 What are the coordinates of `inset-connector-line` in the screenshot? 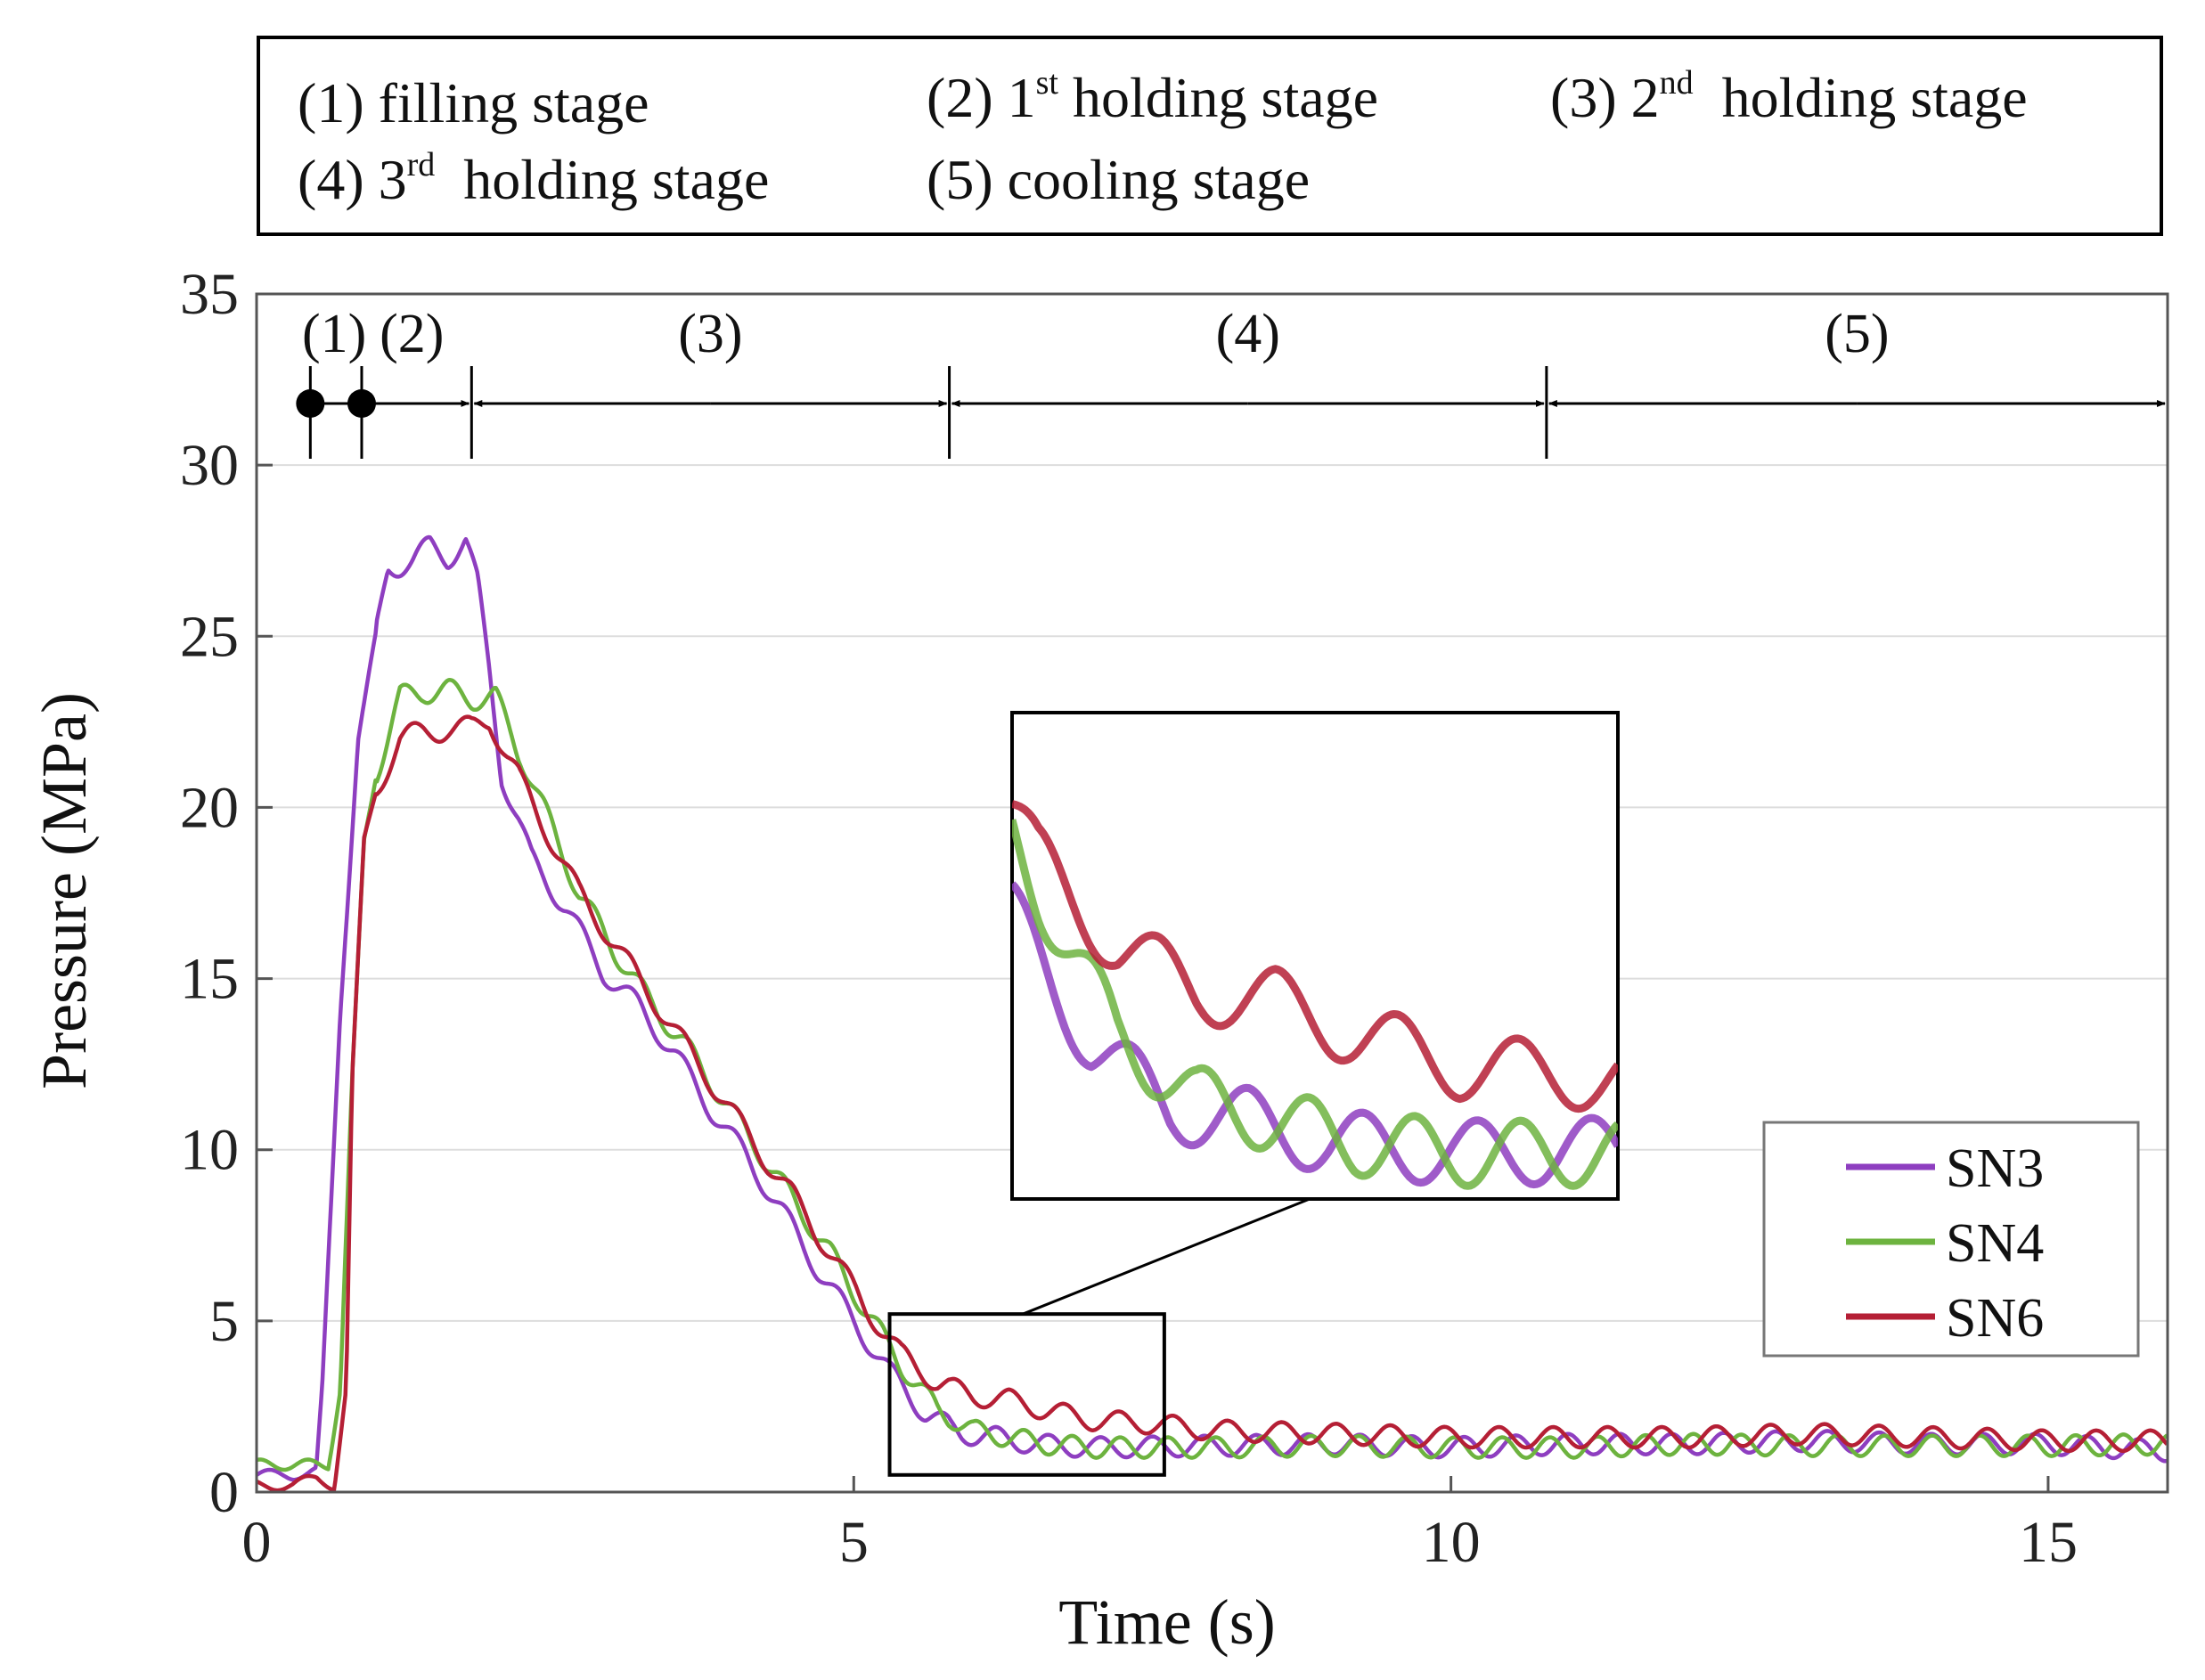 It's located at (1166, 1257).